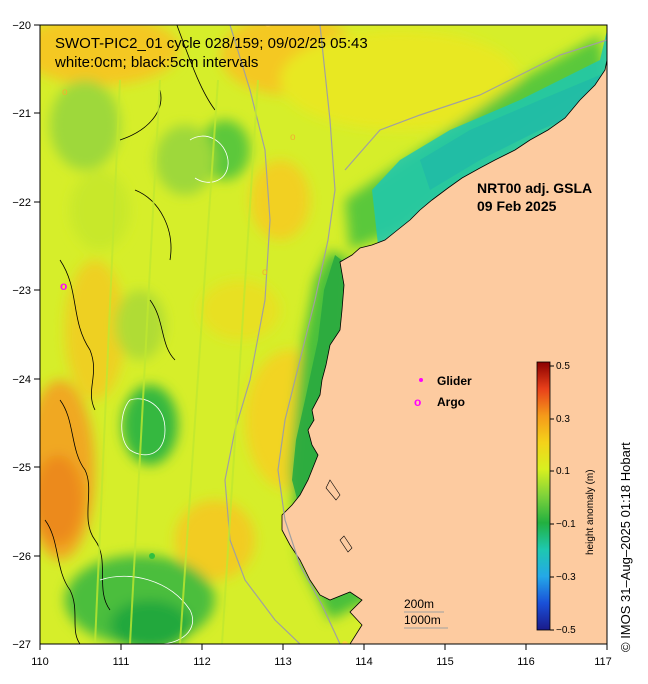  I want to click on y-tick-label: −23, so click(21, 291).